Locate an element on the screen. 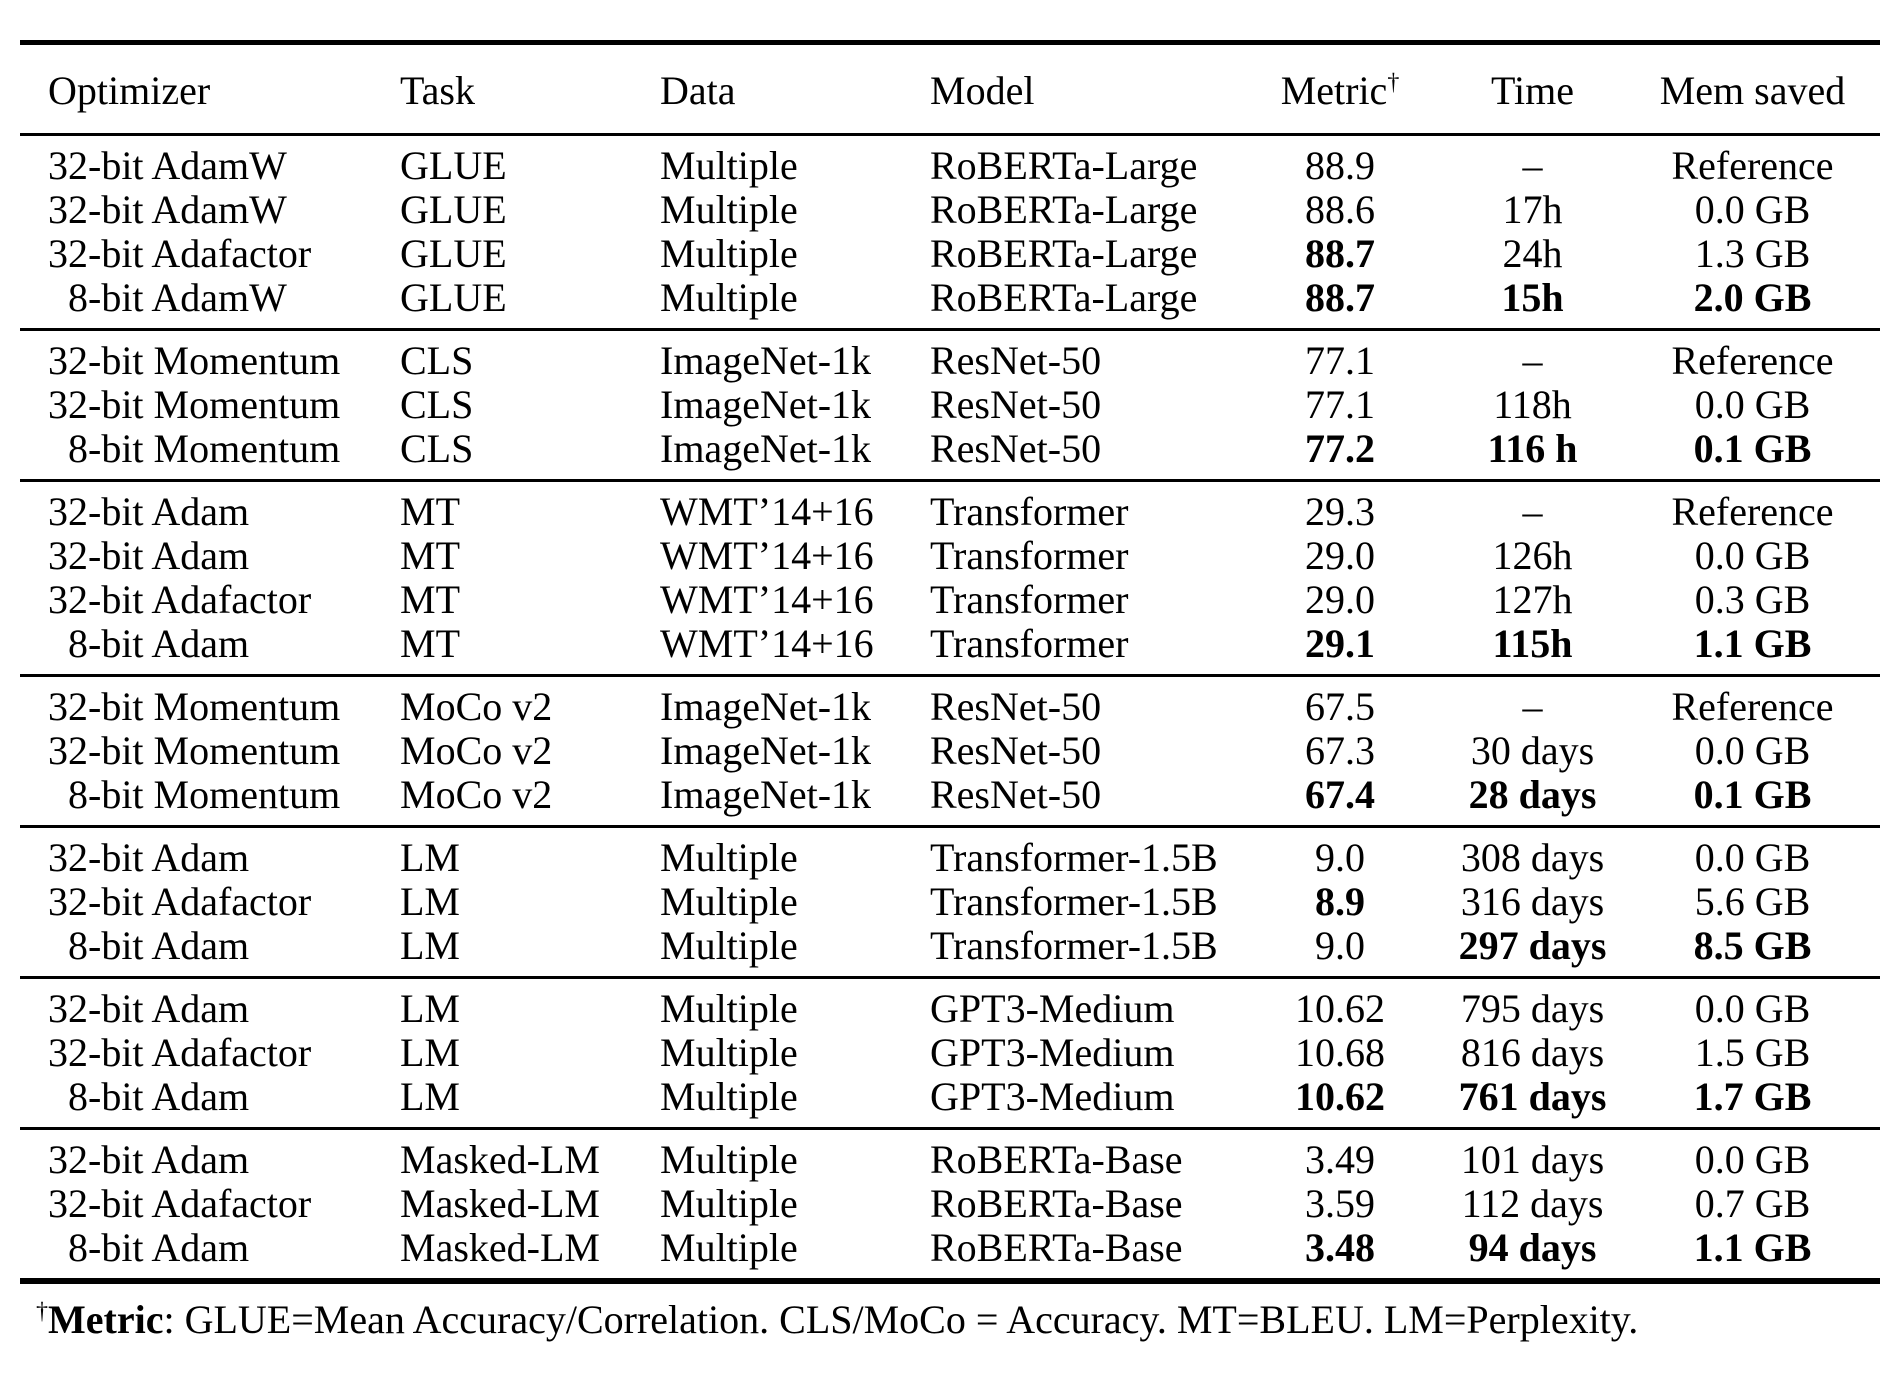 The height and width of the screenshot is (1378, 1898). column-header-metric: Metric† is located at coordinates (1340, 89).